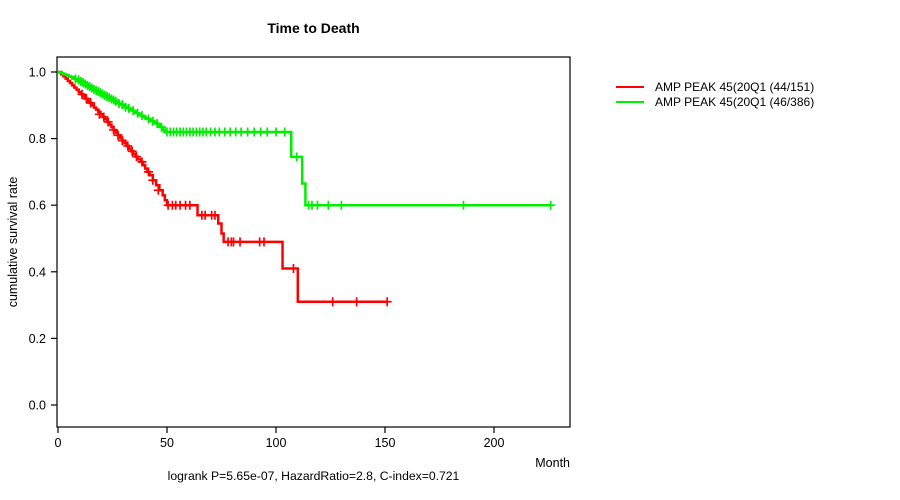  What do you see at coordinates (313, 142) in the screenshot?
I see `censor-marks-group2` at bounding box center [313, 142].